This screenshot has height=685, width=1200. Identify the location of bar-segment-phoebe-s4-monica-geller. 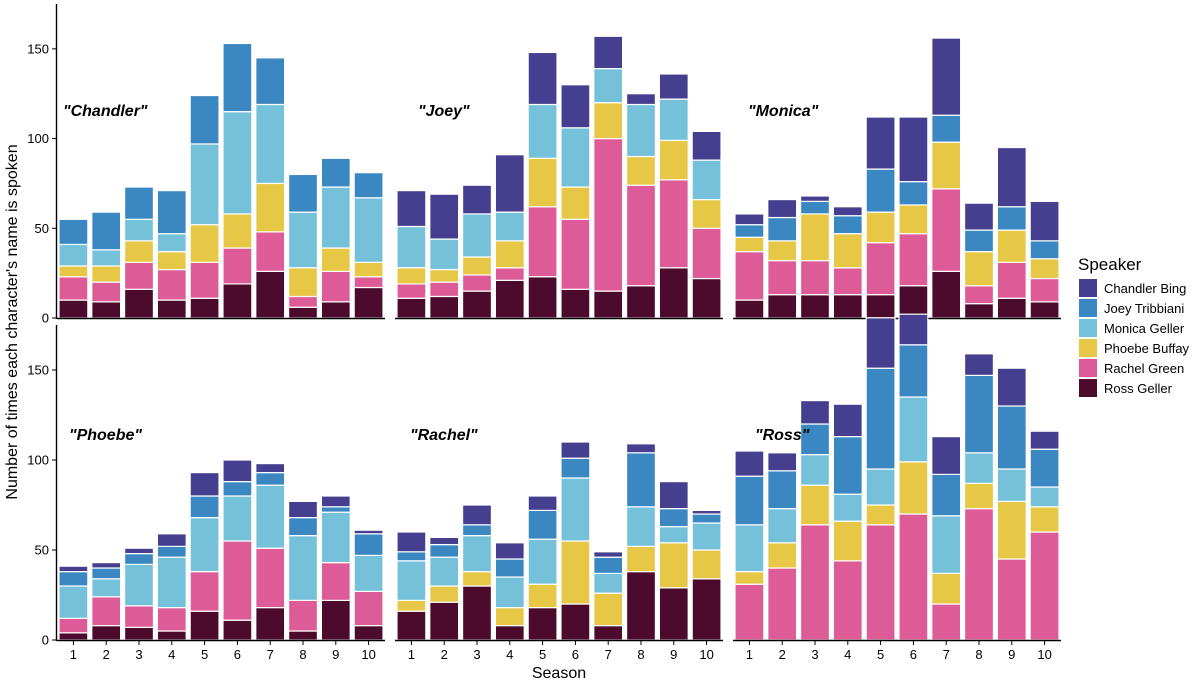
(171, 582).